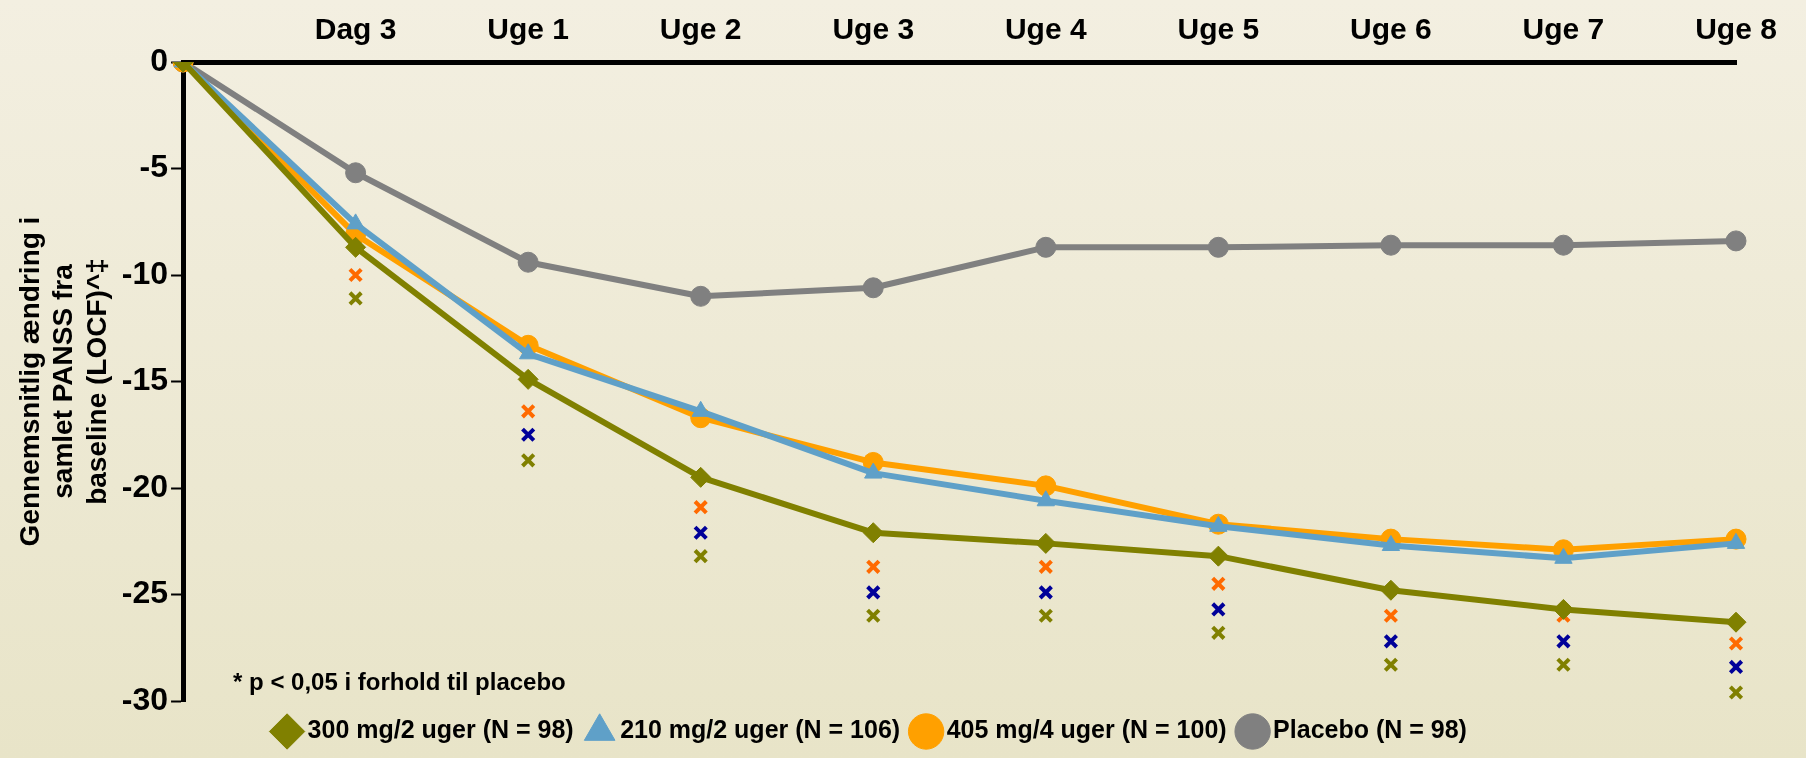 The height and width of the screenshot is (758, 1806). Describe the element at coordinates (62, 381) in the screenshot. I see `y-axis-title: Gennemsnitlig ændring i samlet PANSS fra baseline (LOCF)^‡` at that location.